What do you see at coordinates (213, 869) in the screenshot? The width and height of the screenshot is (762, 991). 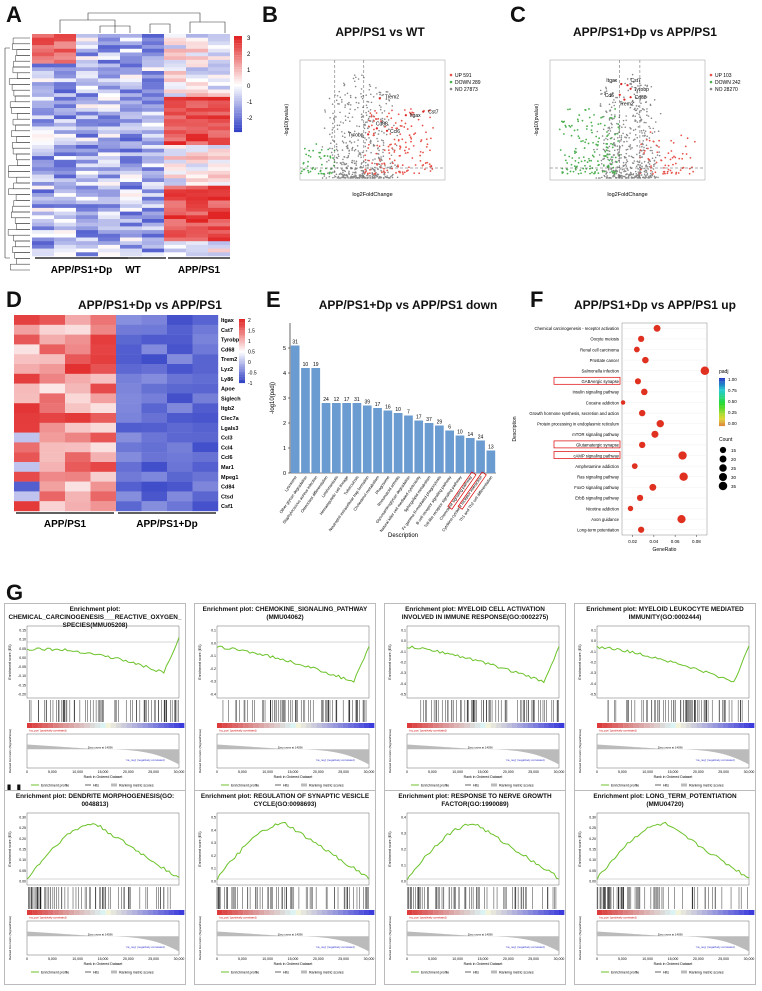 I see `es-tick-label: 0.1` at bounding box center [213, 869].